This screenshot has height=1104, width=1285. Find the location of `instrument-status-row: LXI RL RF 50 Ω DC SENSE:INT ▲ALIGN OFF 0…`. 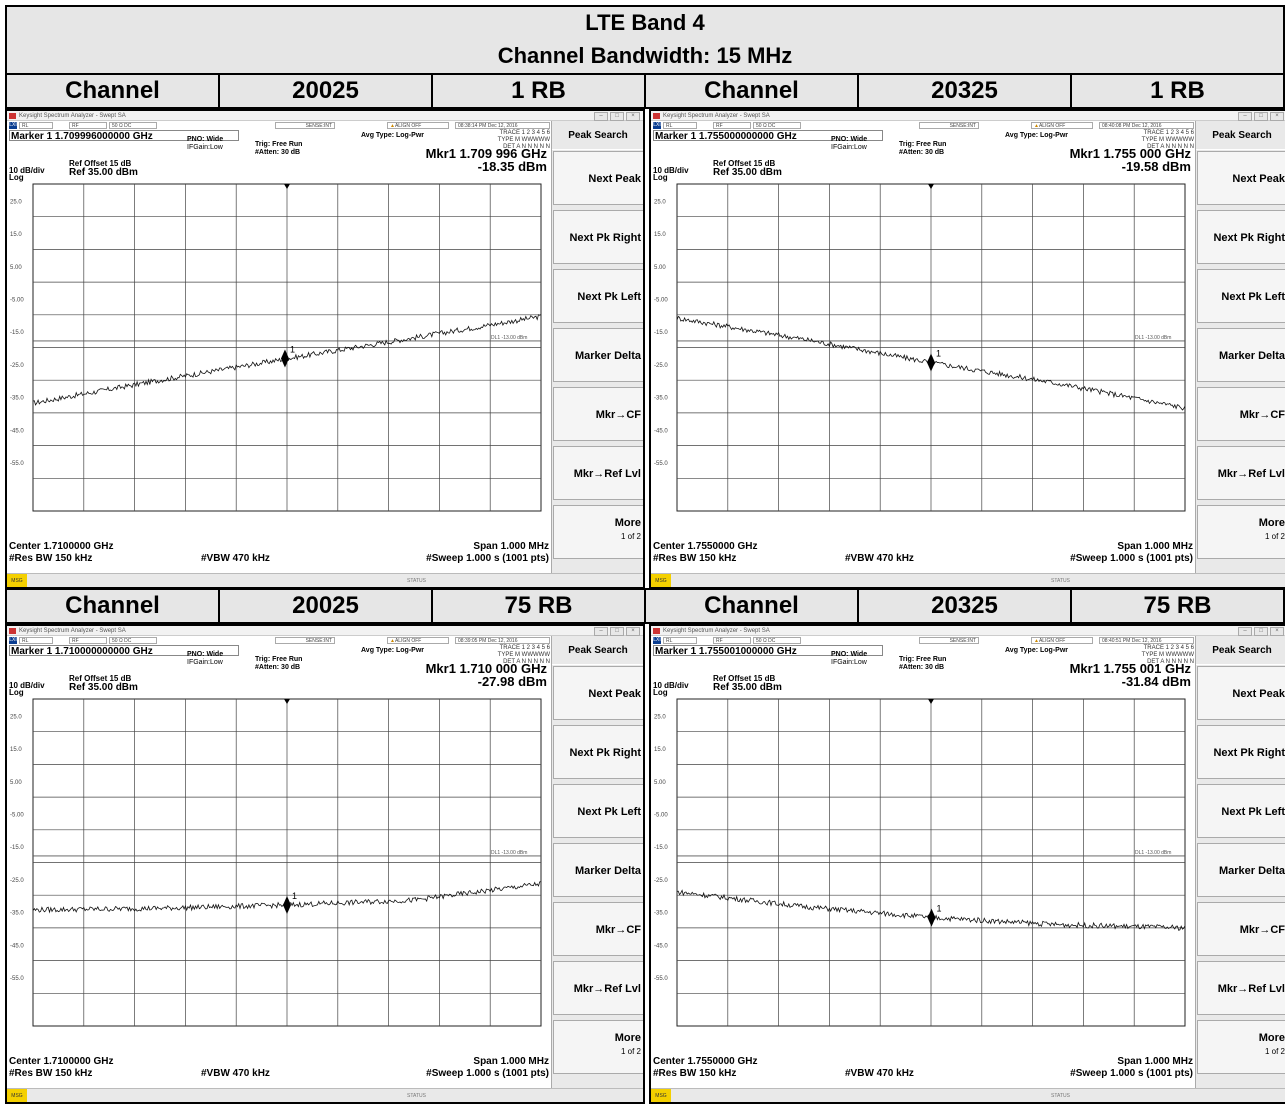

instrument-status-row: LXI RL RF 50 Ω DC SENSE:INT ▲ALIGN OFF 0… is located at coordinates (279, 640).